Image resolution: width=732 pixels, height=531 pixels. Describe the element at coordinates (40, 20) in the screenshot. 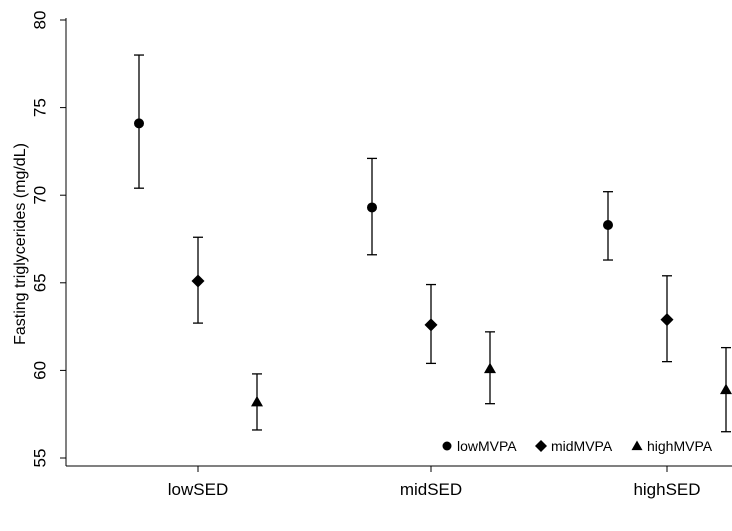

I see `y-tick-label: 80` at that location.